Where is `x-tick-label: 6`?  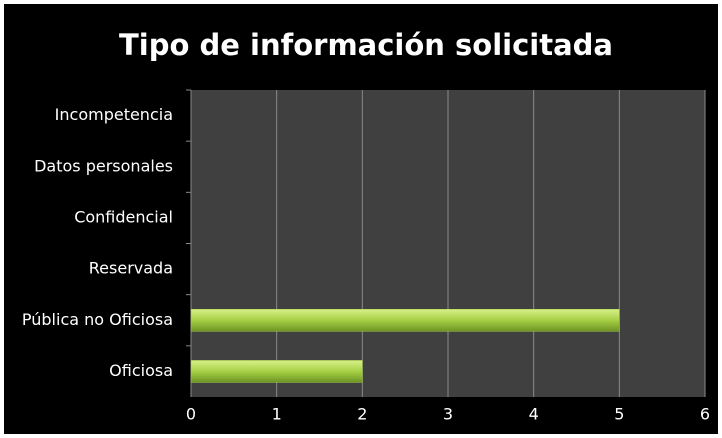
x-tick-label: 6 is located at coordinates (705, 414).